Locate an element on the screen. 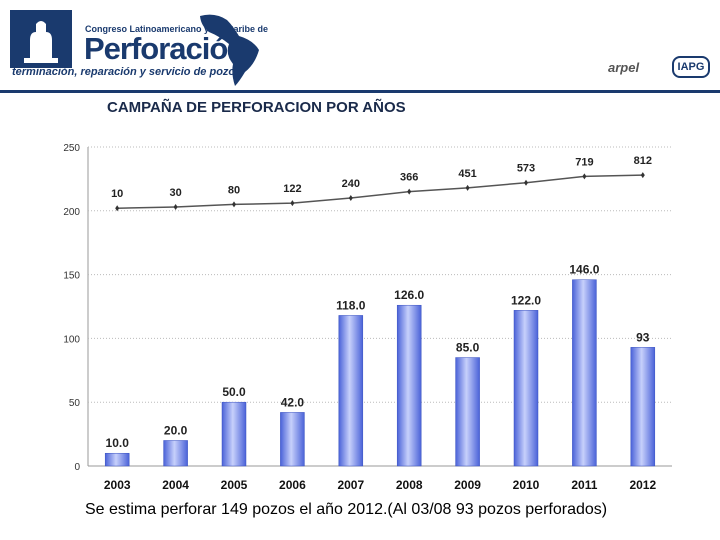  bar-value-label: 126.0 is located at coordinates (409, 295).